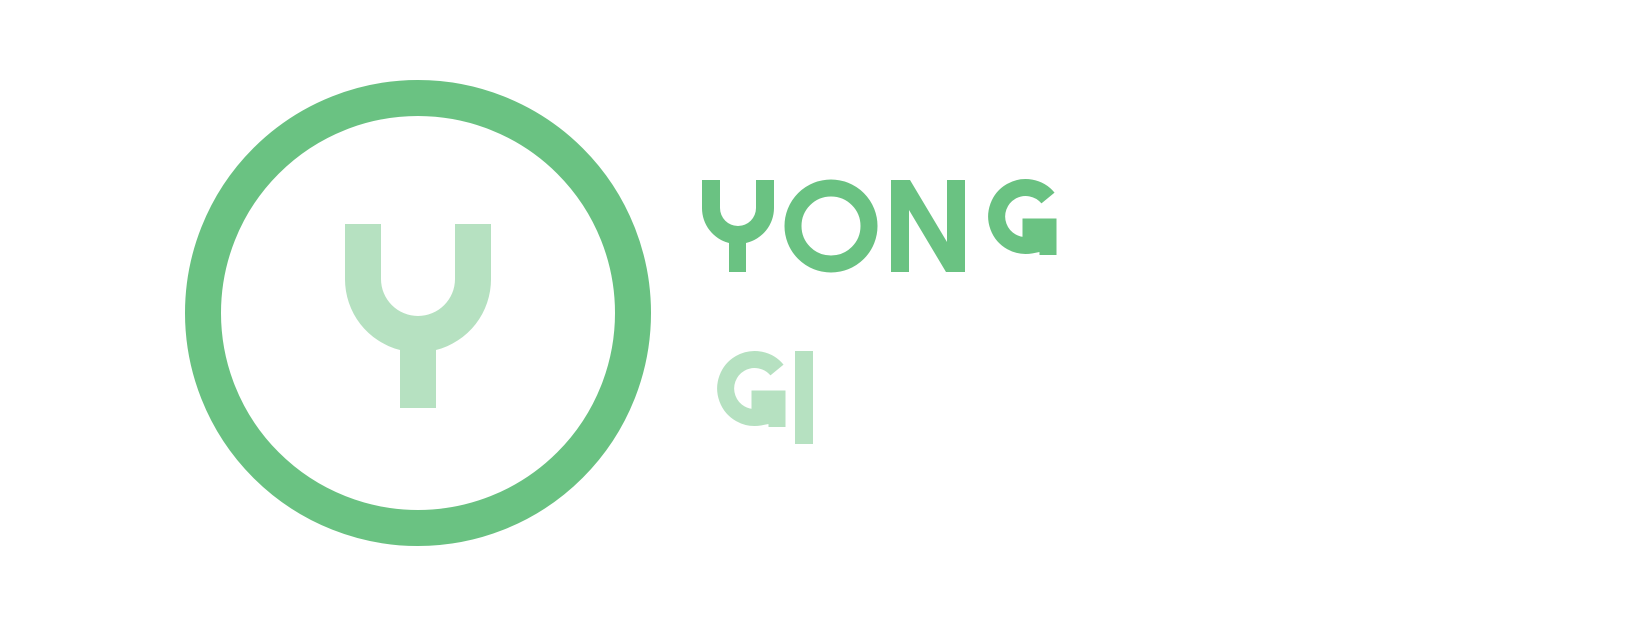 The width and height of the screenshot is (1640, 624). I want to click on letter-n, so click(928, 226).